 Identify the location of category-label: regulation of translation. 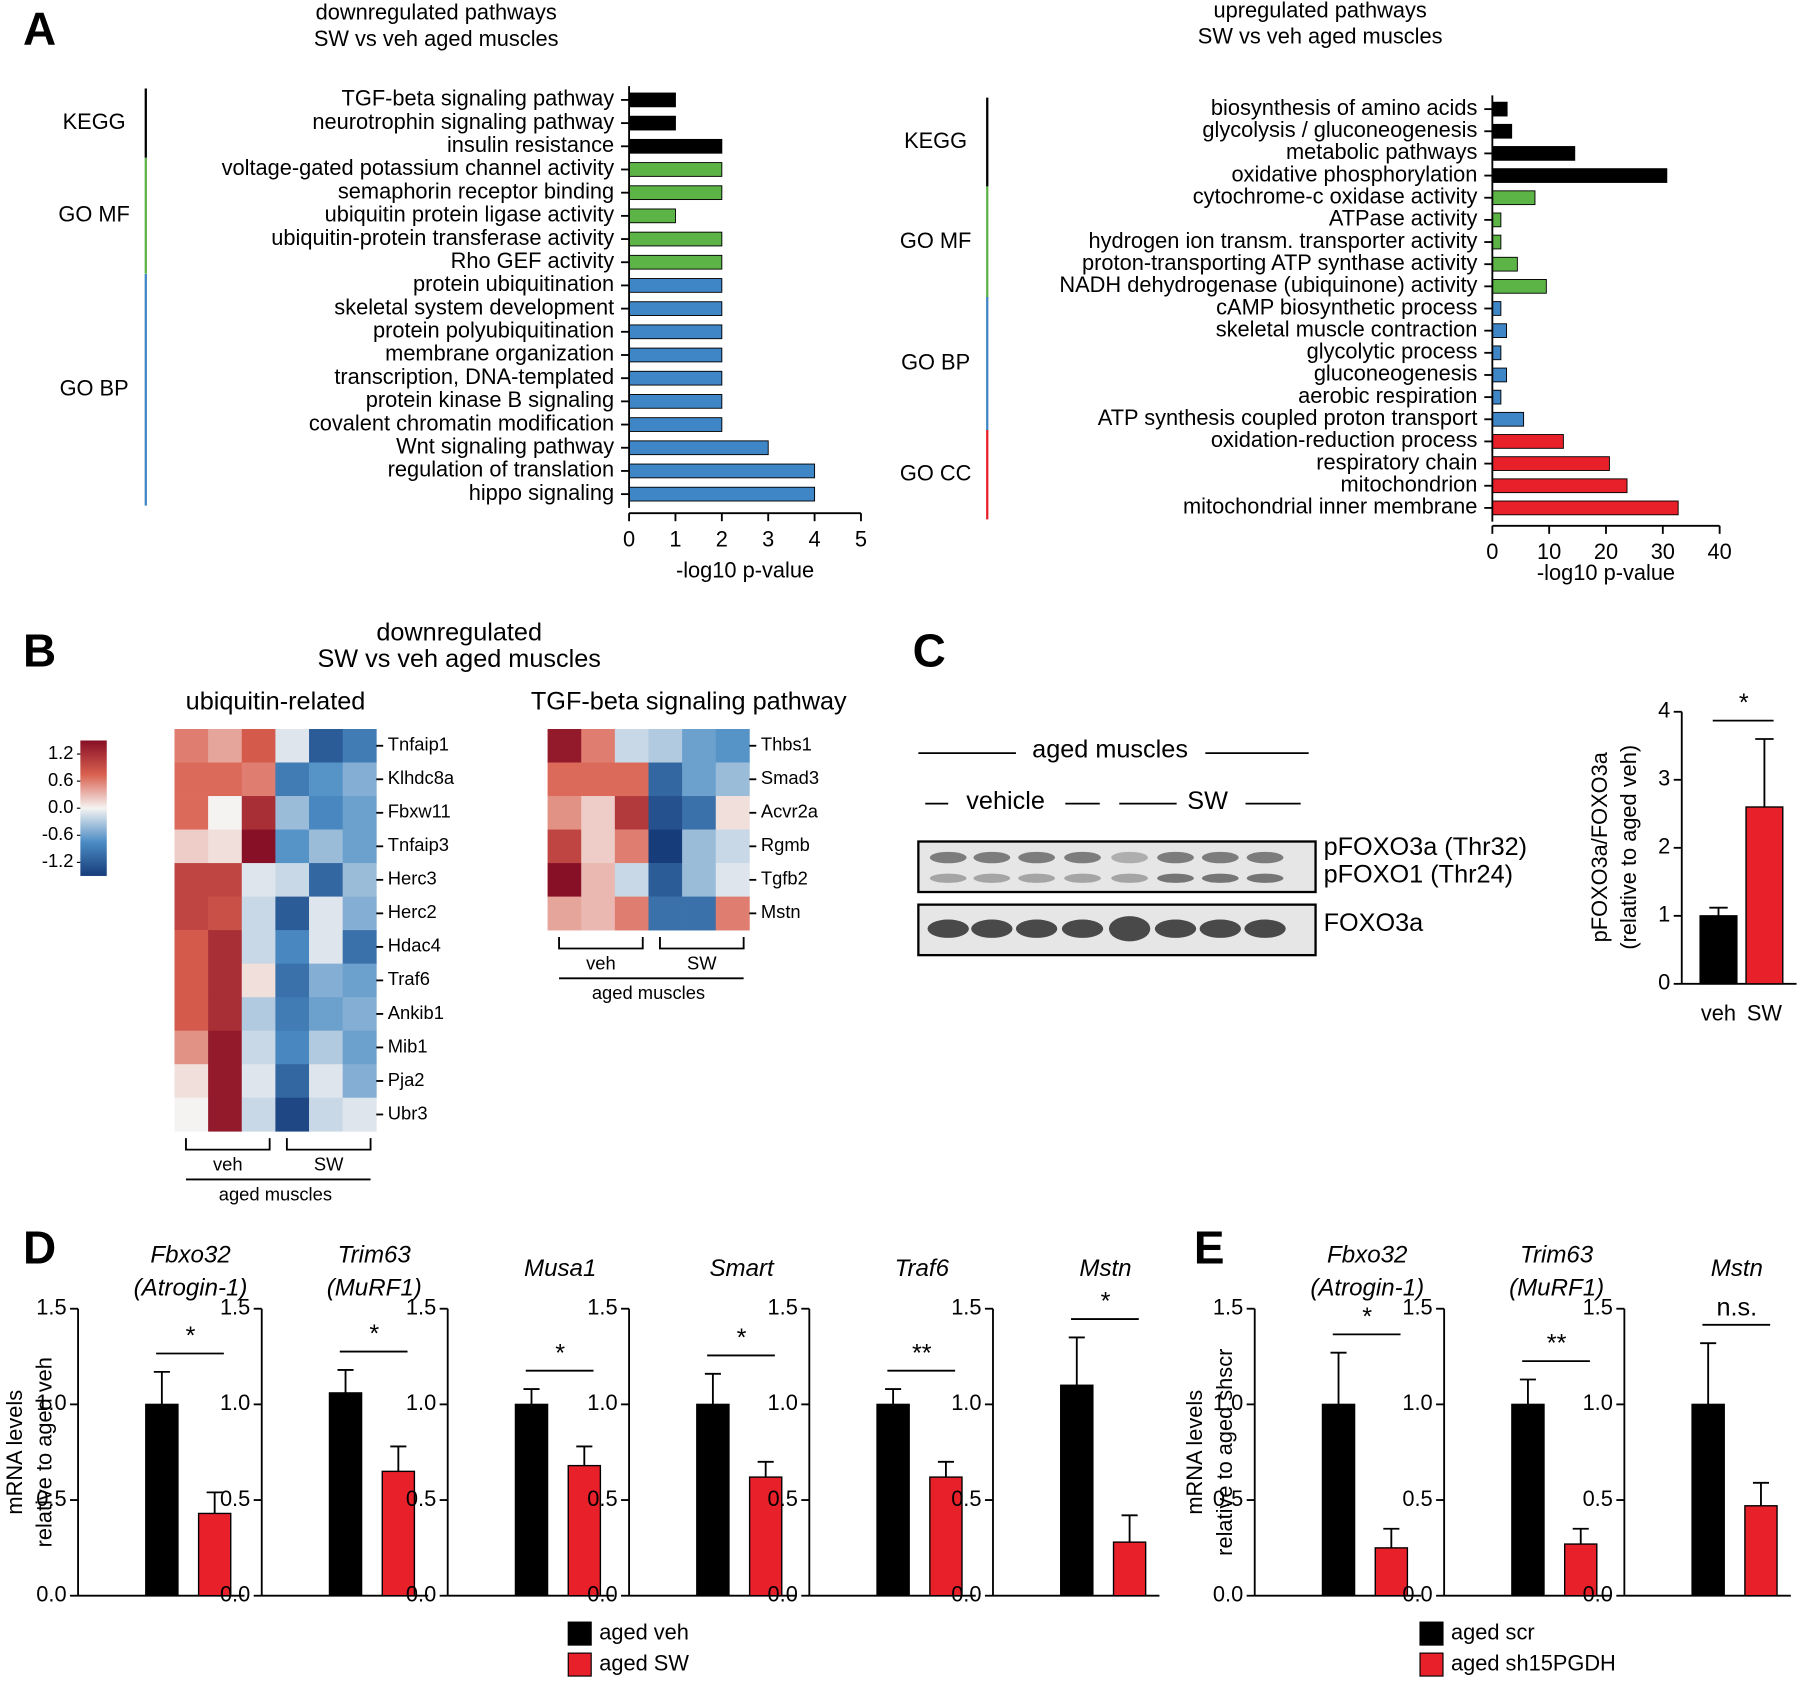
(501, 469).